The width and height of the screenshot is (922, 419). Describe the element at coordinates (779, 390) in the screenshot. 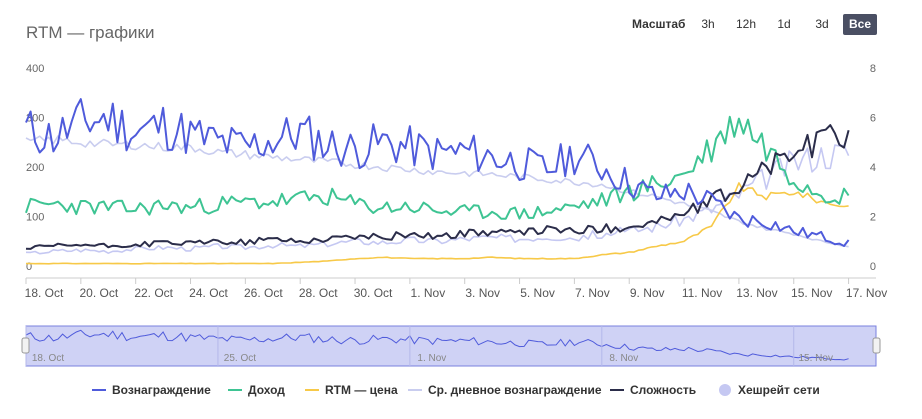

I see `legend-label: Хешрейт сети` at that location.